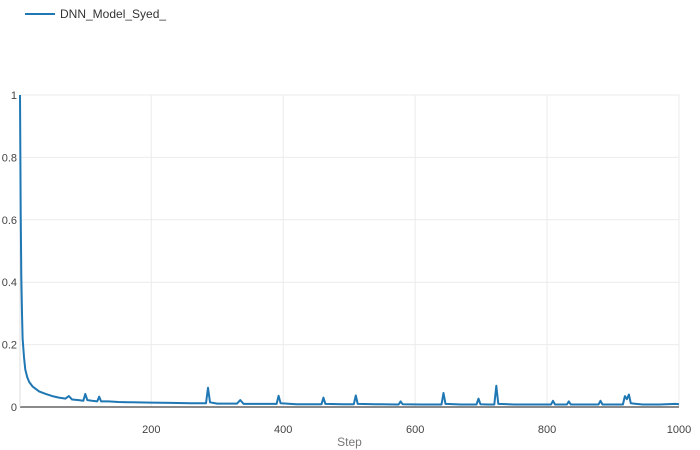 The height and width of the screenshot is (450, 700). What do you see at coordinates (14, 96) in the screenshot?
I see `y-tick-label: 1` at bounding box center [14, 96].